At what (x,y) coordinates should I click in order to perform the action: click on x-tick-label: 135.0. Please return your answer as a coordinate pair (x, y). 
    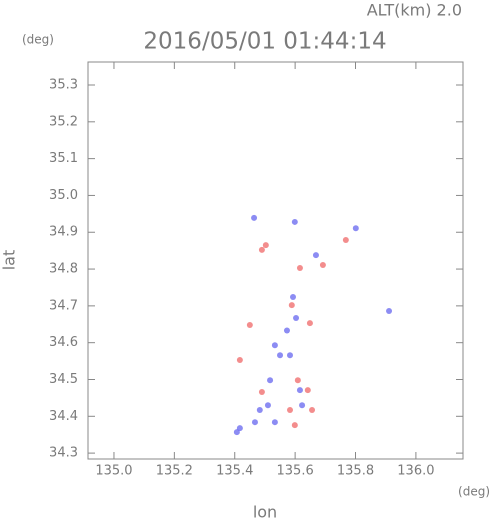
    Looking at the image, I should click on (113, 471).